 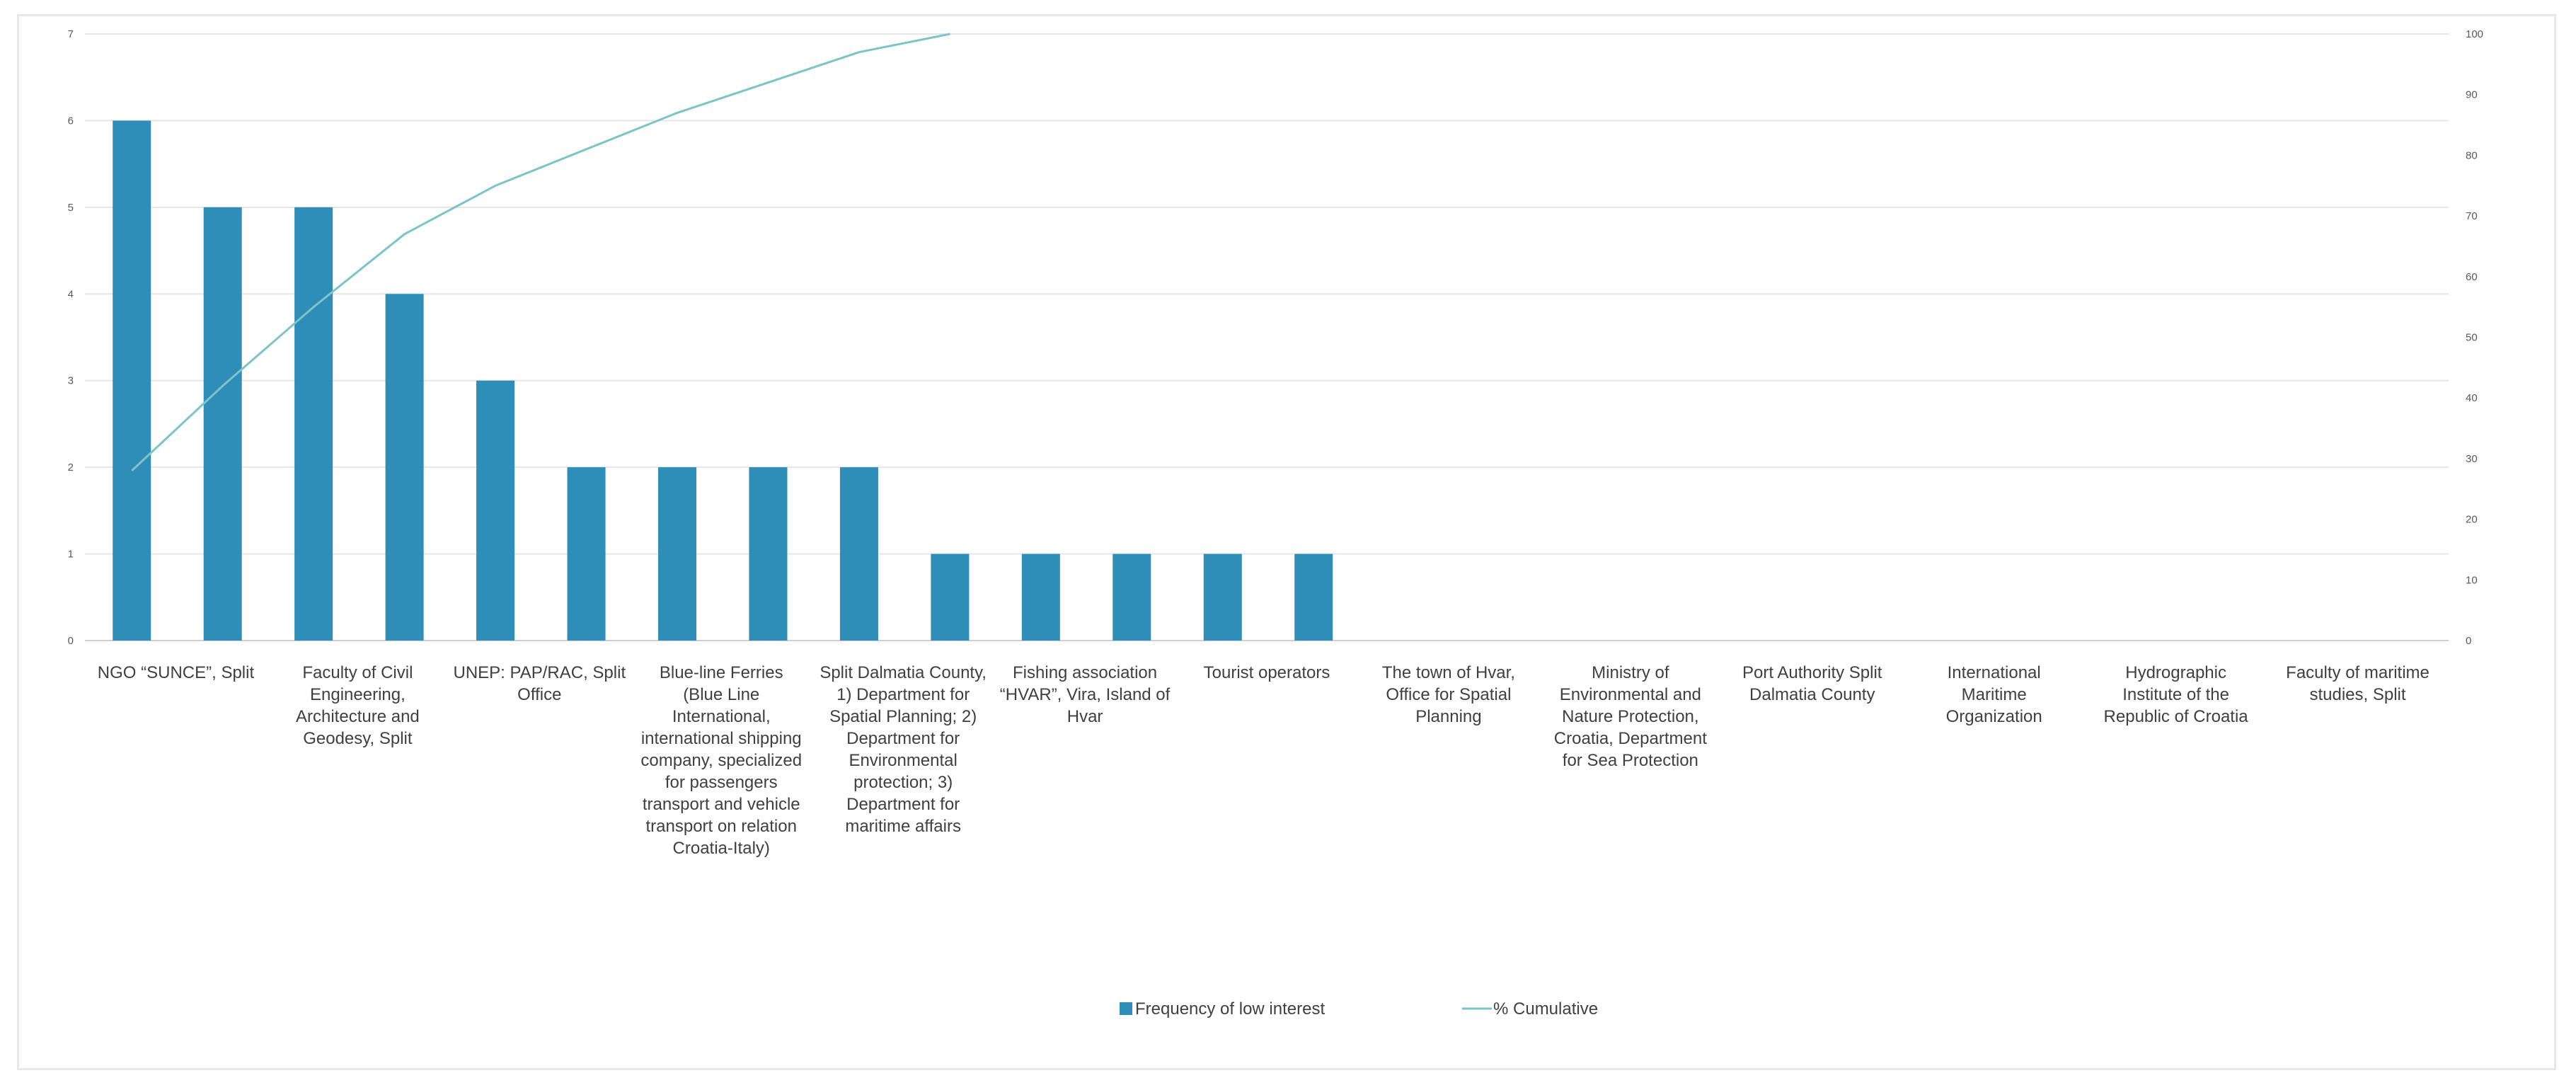 What do you see at coordinates (358, 738) in the screenshot?
I see `category-label-line: Geodesy, Split` at bounding box center [358, 738].